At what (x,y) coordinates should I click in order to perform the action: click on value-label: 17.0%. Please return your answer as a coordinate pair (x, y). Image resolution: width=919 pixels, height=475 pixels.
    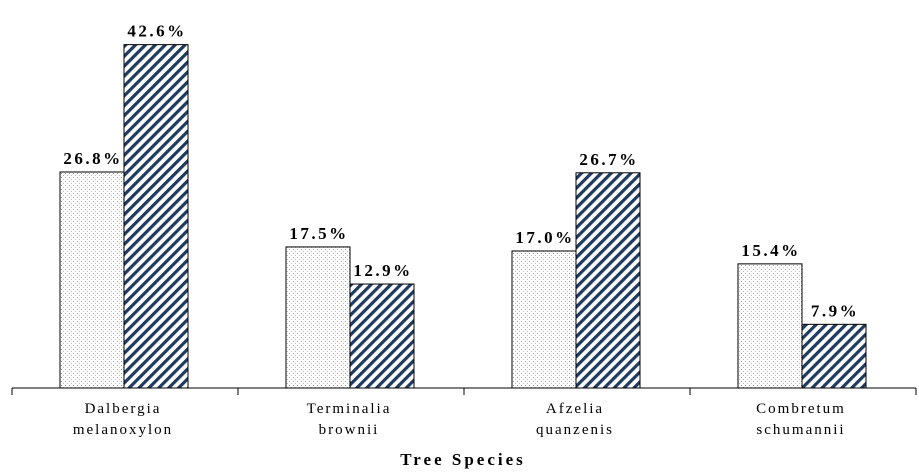
    Looking at the image, I should click on (544, 237).